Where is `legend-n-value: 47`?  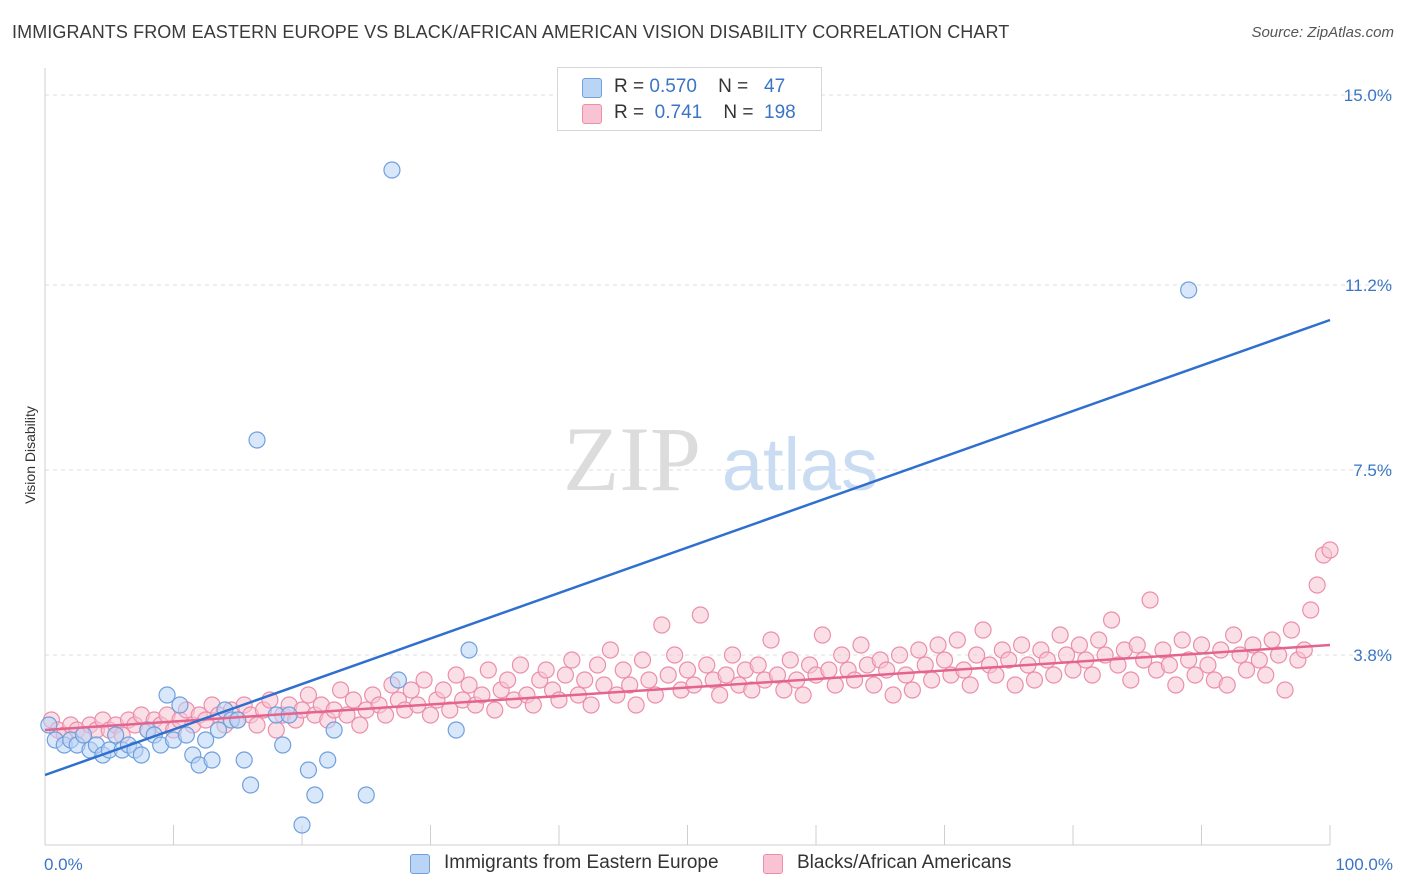 legend-n-value: 47 is located at coordinates (775, 86).